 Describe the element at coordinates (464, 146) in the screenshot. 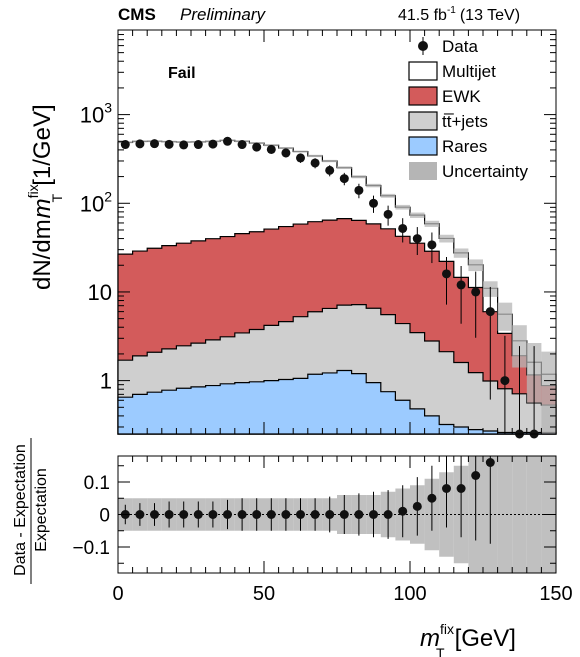

I see `legend-label: Rares` at that location.